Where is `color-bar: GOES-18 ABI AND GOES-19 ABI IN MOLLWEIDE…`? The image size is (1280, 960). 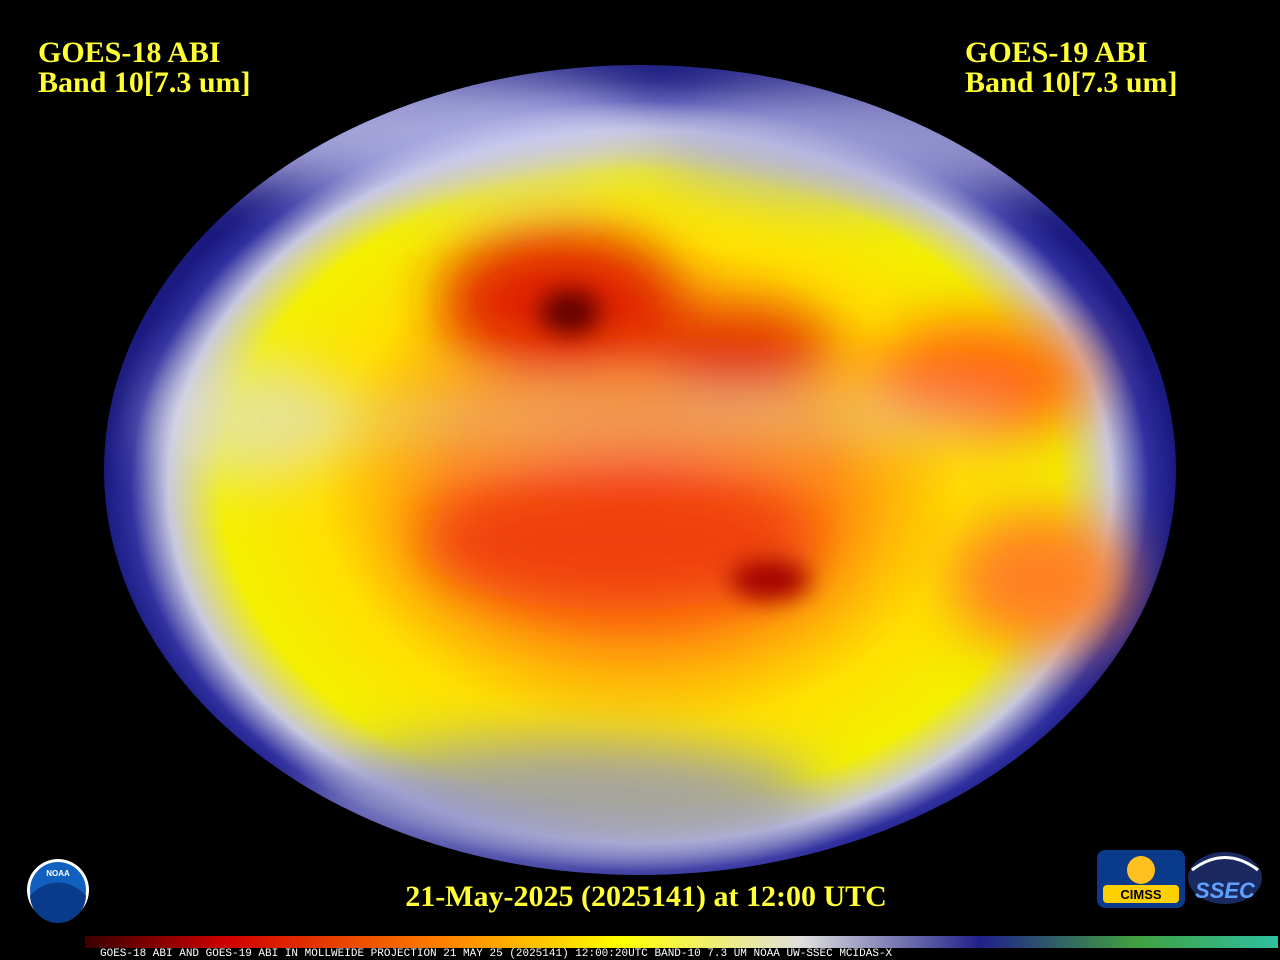 color-bar: GOES-18 ABI AND GOES-19 ABI IN MOLLWEIDE… is located at coordinates (681, 948).